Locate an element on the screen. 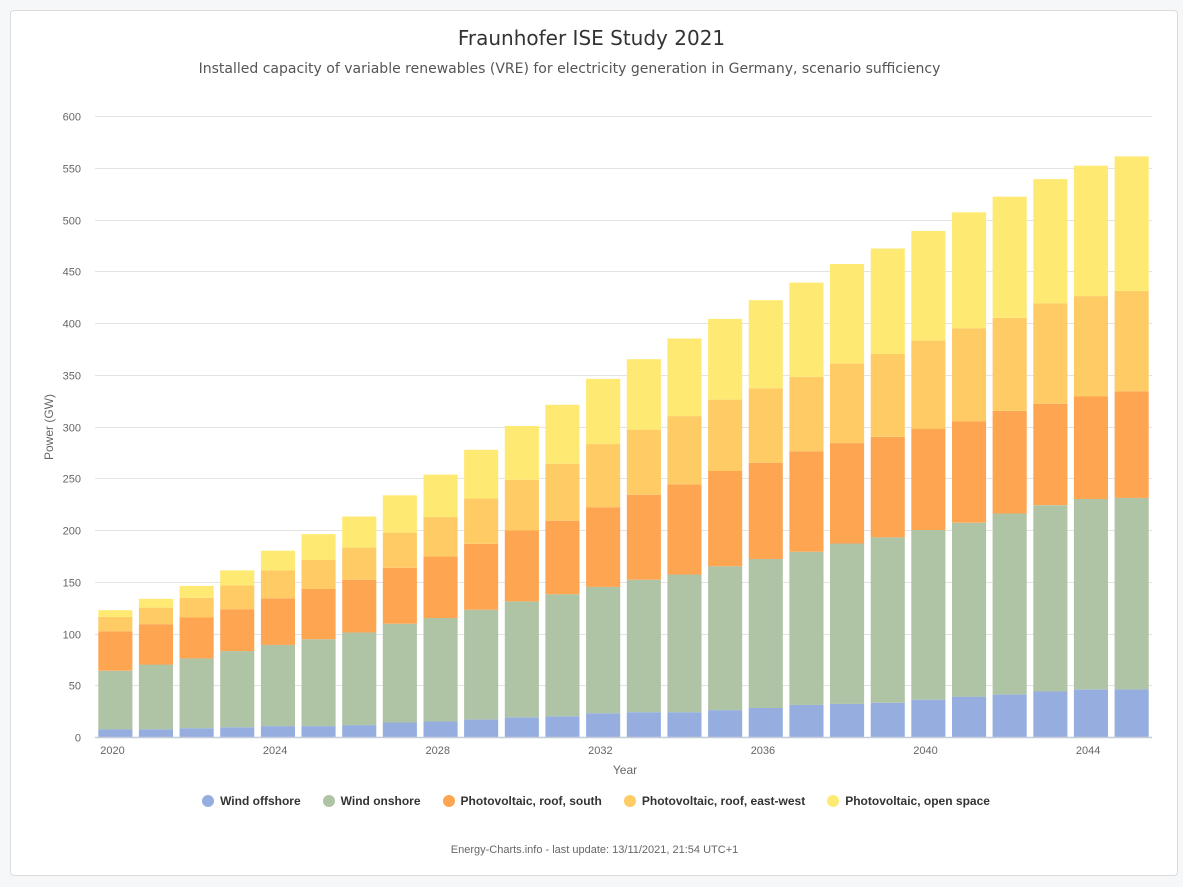  bar-stack-2035 is located at coordinates (725, 527).